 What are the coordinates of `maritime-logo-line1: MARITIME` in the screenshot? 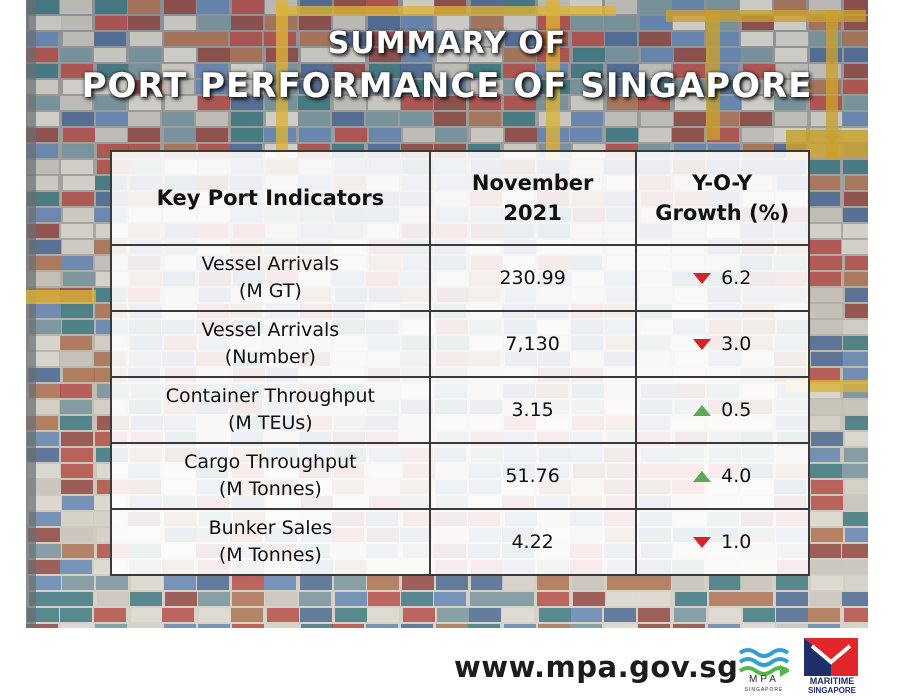 It's located at (832, 681).